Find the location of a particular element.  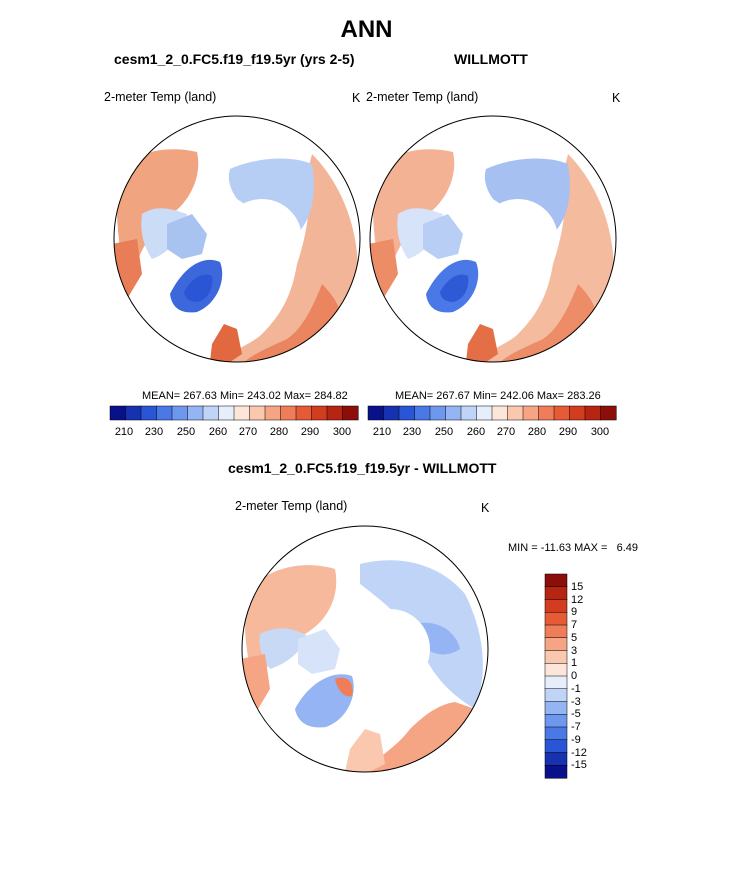

obs-colorbar-swatches is located at coordinates (492, 413).